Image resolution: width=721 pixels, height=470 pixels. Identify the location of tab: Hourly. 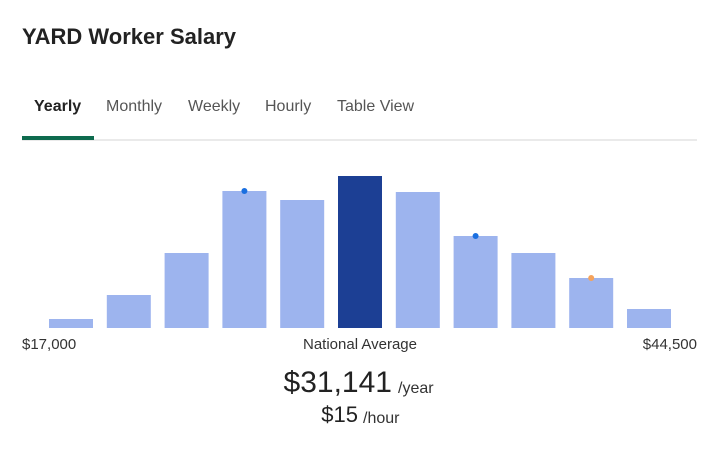
(288, 106).